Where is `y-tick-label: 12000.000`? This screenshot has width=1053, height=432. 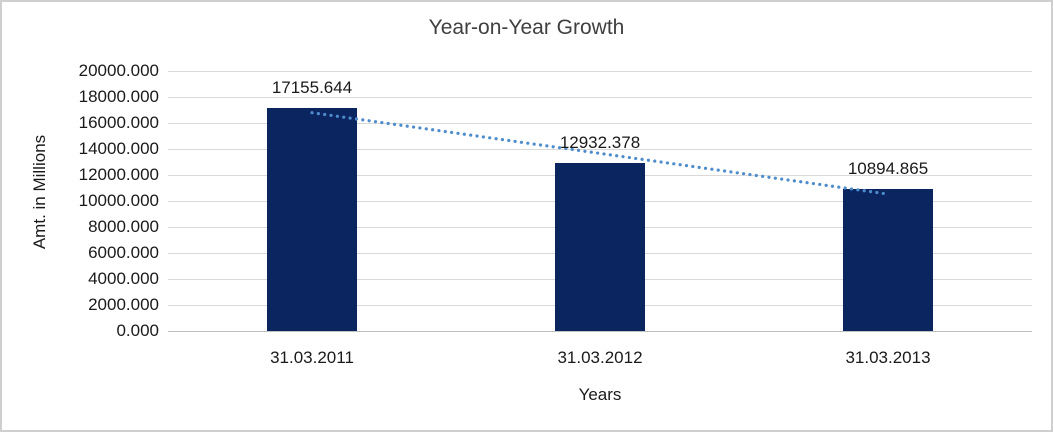
y-tick-label: 12000.000 is located at coordinates (118, 174).